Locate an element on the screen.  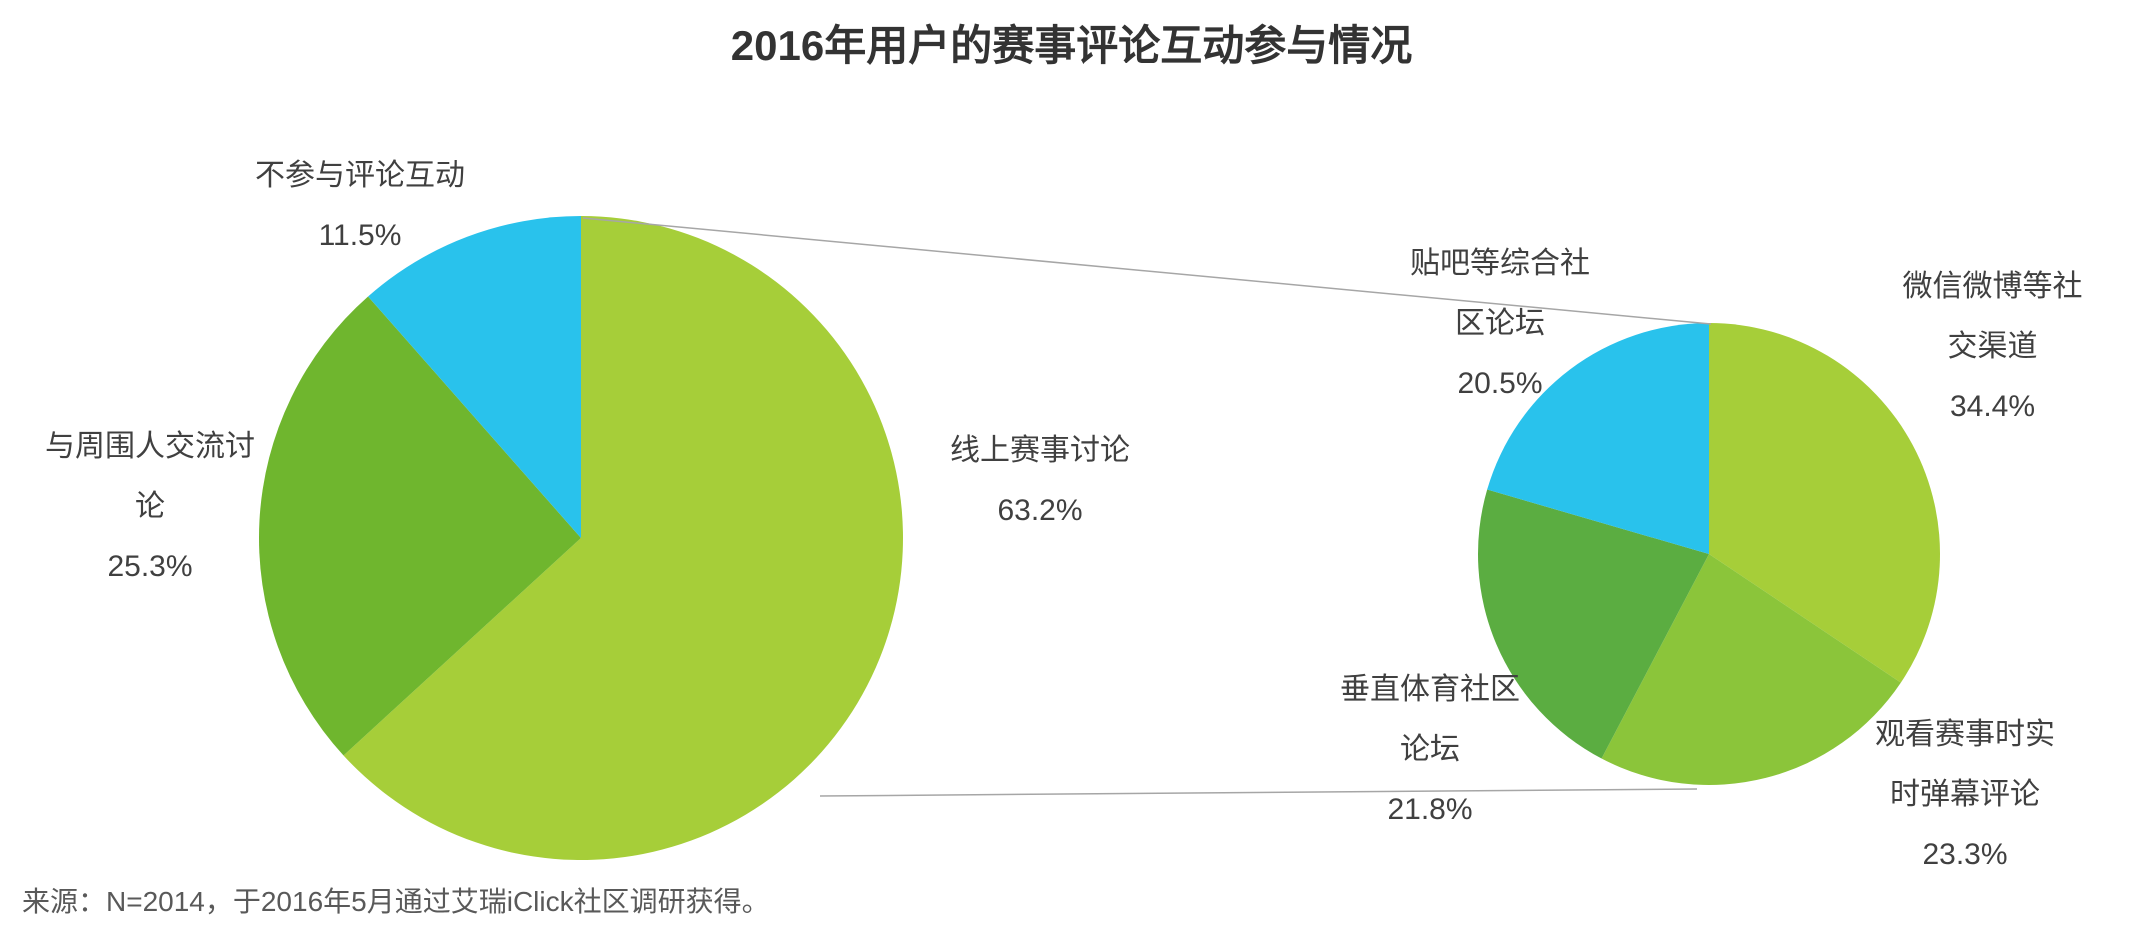
label-vertical-sports-forums: 垂直体育社区 论坛 21.8% is located at coordinates (1430, 750).